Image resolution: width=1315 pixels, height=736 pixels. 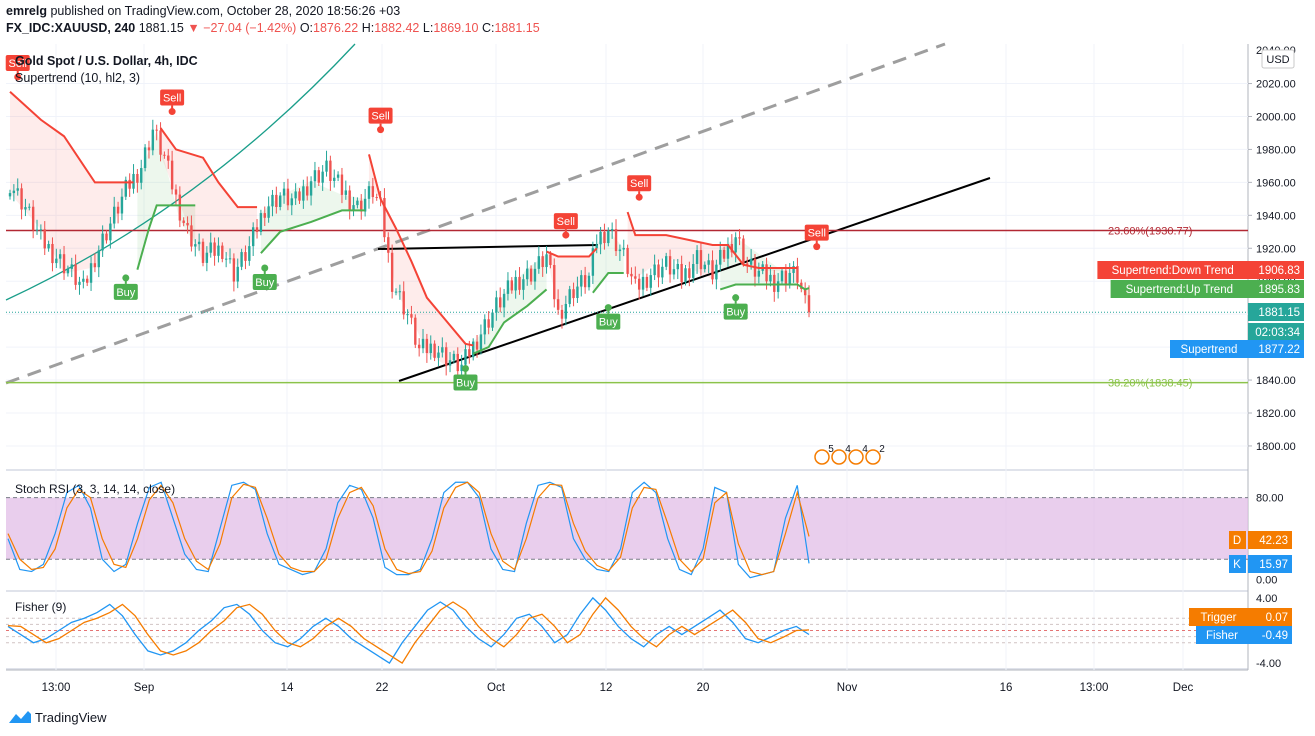 I want to click on x-tick-label: 16, so click(x=1006, y=688).